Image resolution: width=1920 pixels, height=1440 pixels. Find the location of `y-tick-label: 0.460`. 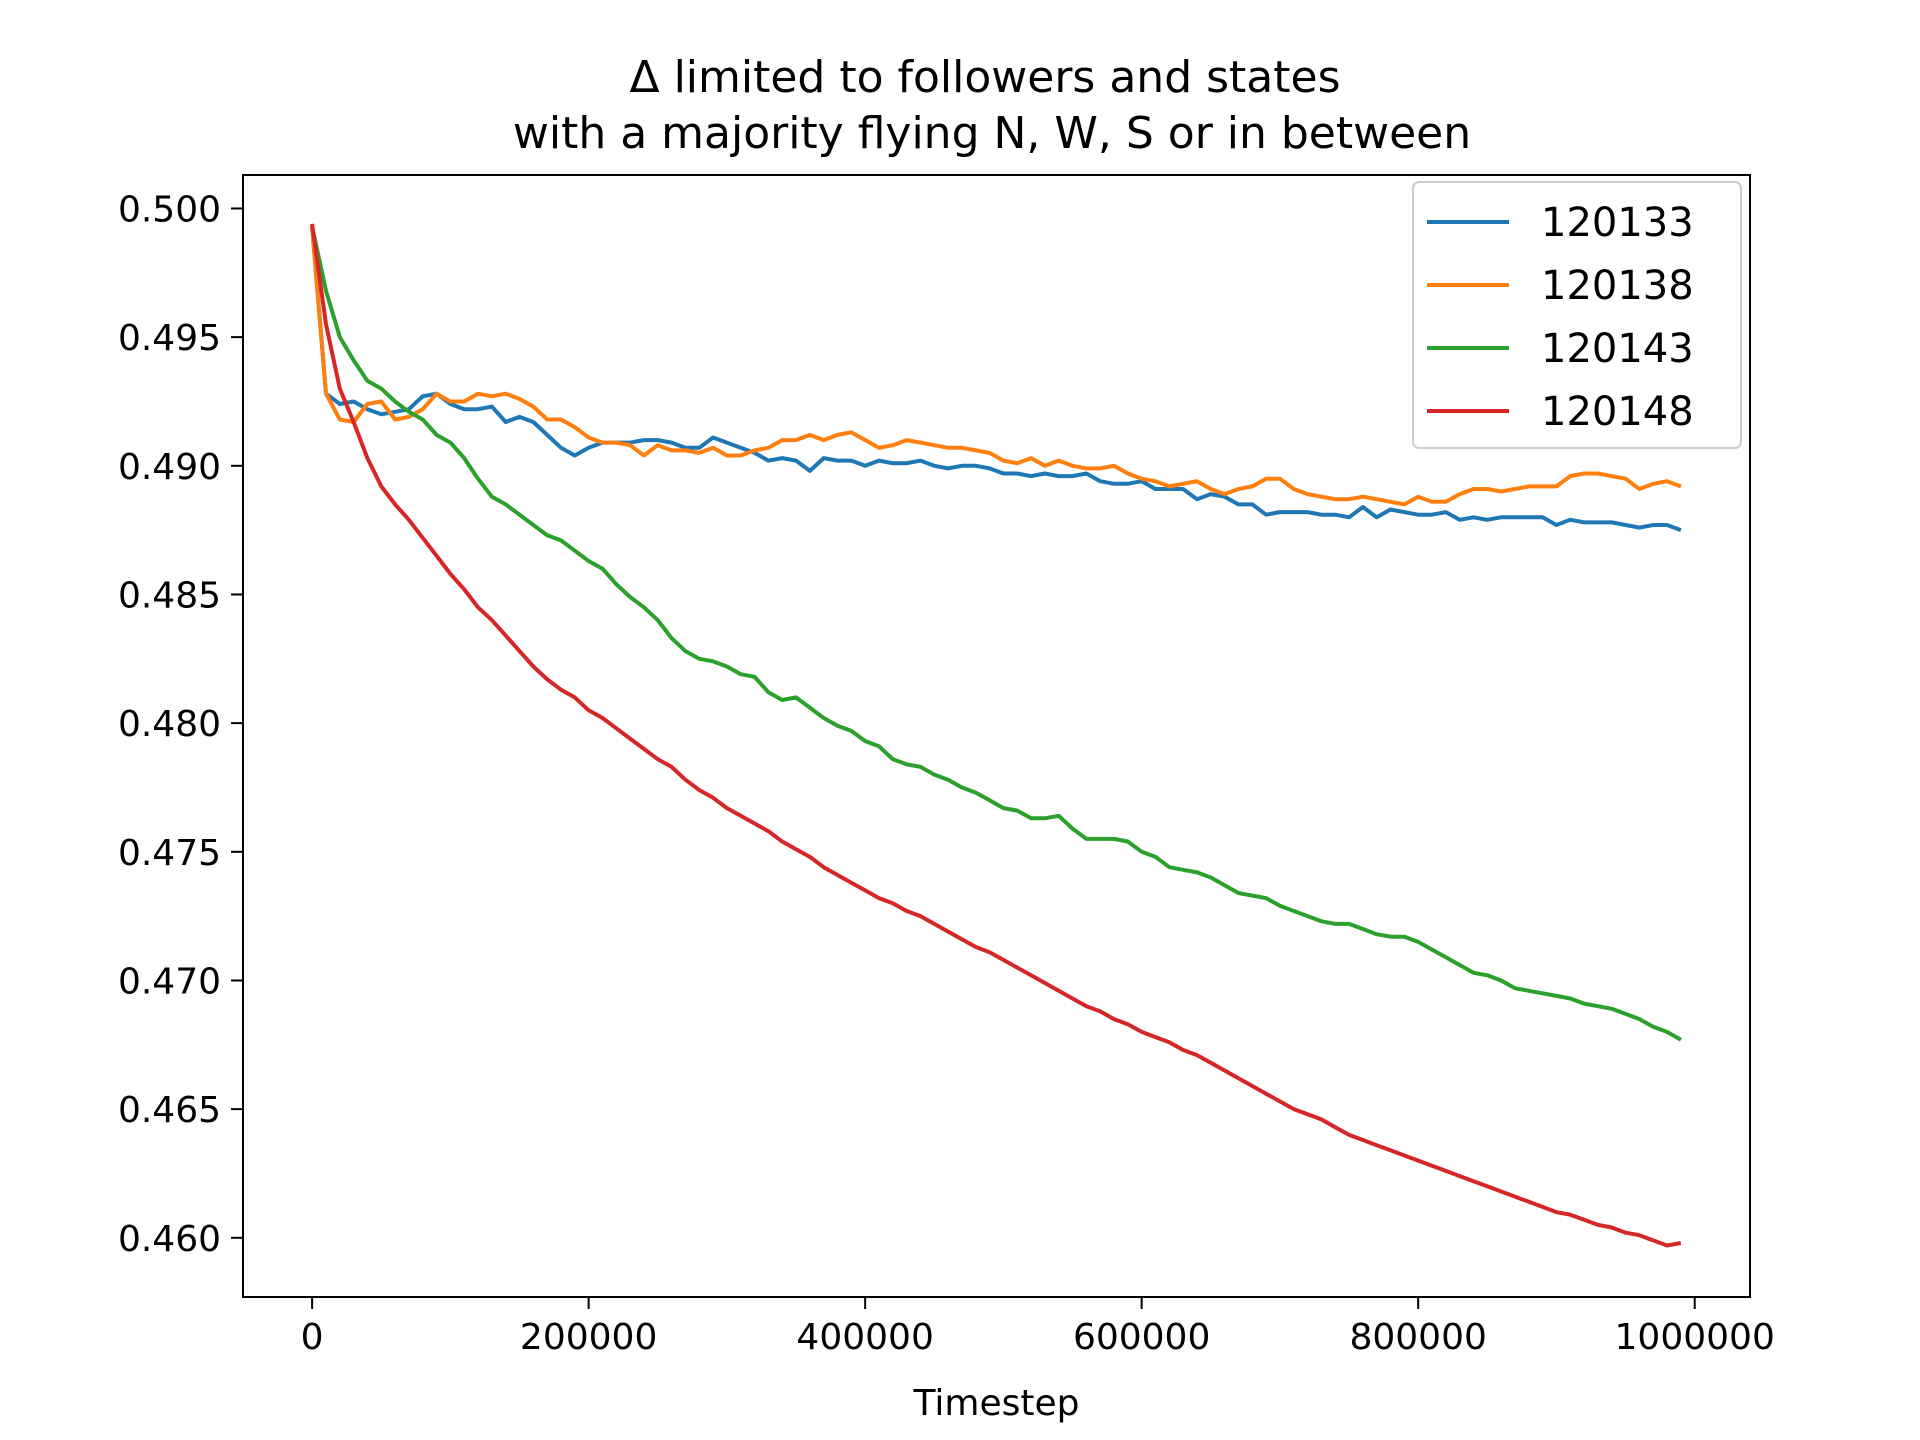

y-tick-label: 0.460 is located at coordinates (169, 1239).